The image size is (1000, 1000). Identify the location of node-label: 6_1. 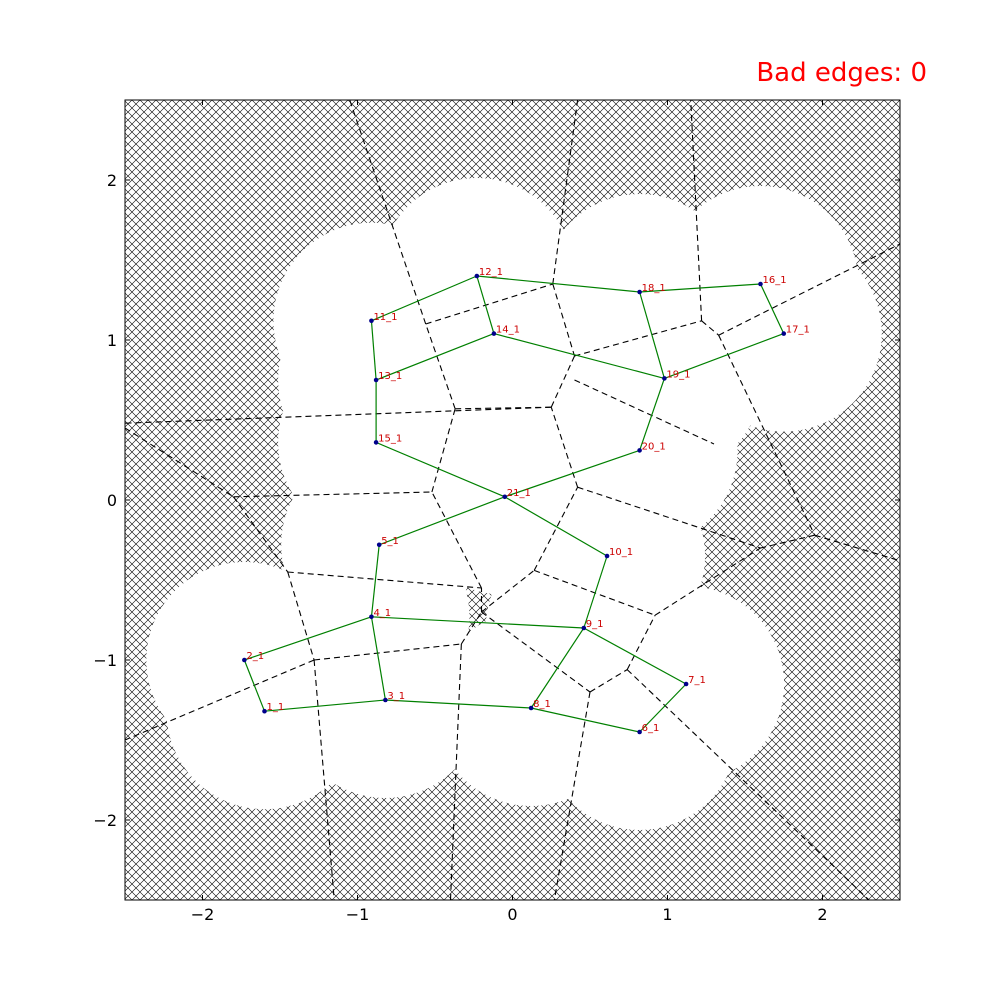
(651, 728).